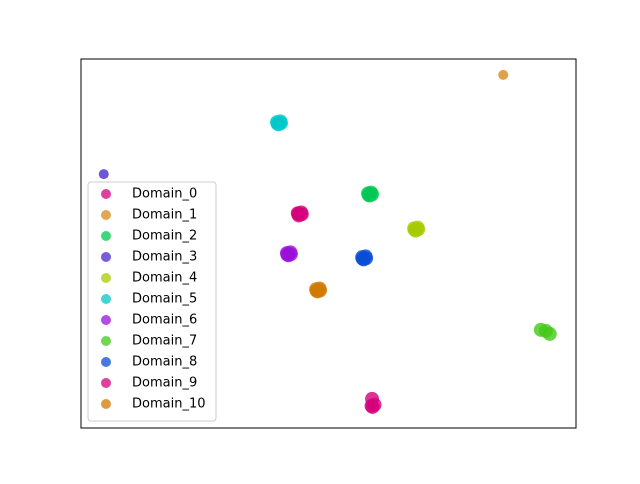 This screenshot has width=640, height=484. What do you see at coordinates (164, 320) in the screenshot?
I see `legend-label: Domain_6` at bounding box center [164, 320].